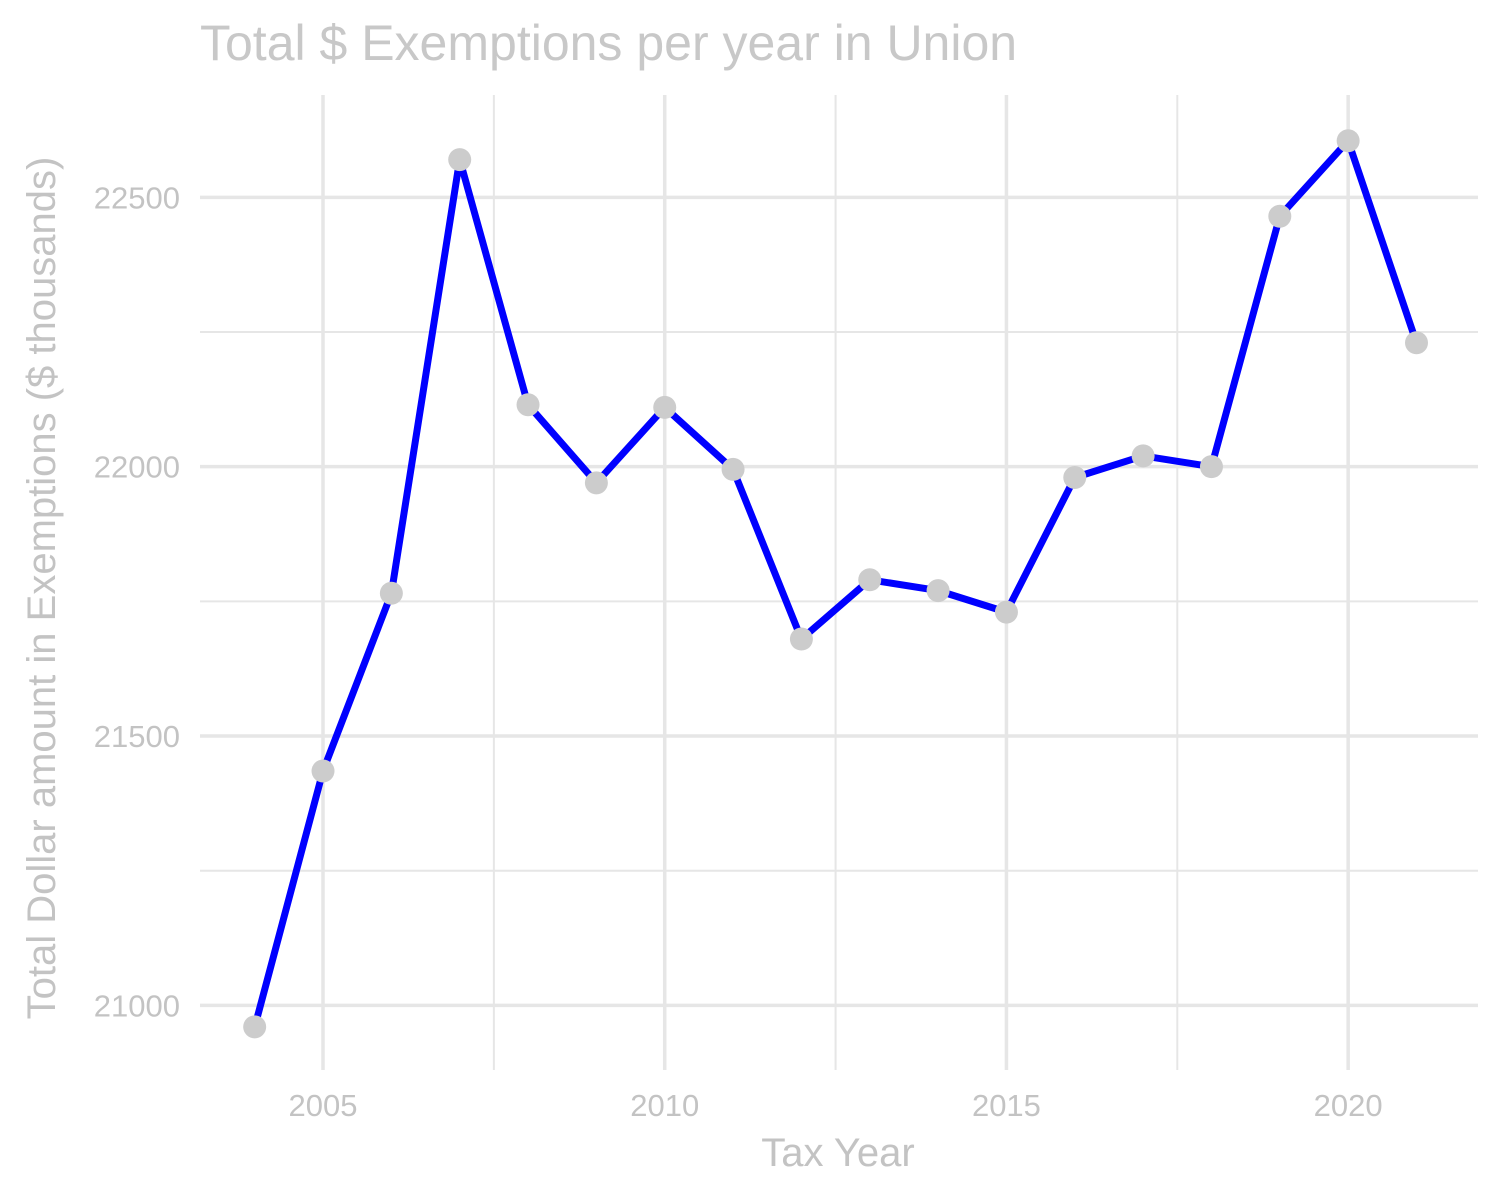 The width and height of the screenshot is (1500, 1199). I want to click on y-tick-label: 22000, so click(137, 467).